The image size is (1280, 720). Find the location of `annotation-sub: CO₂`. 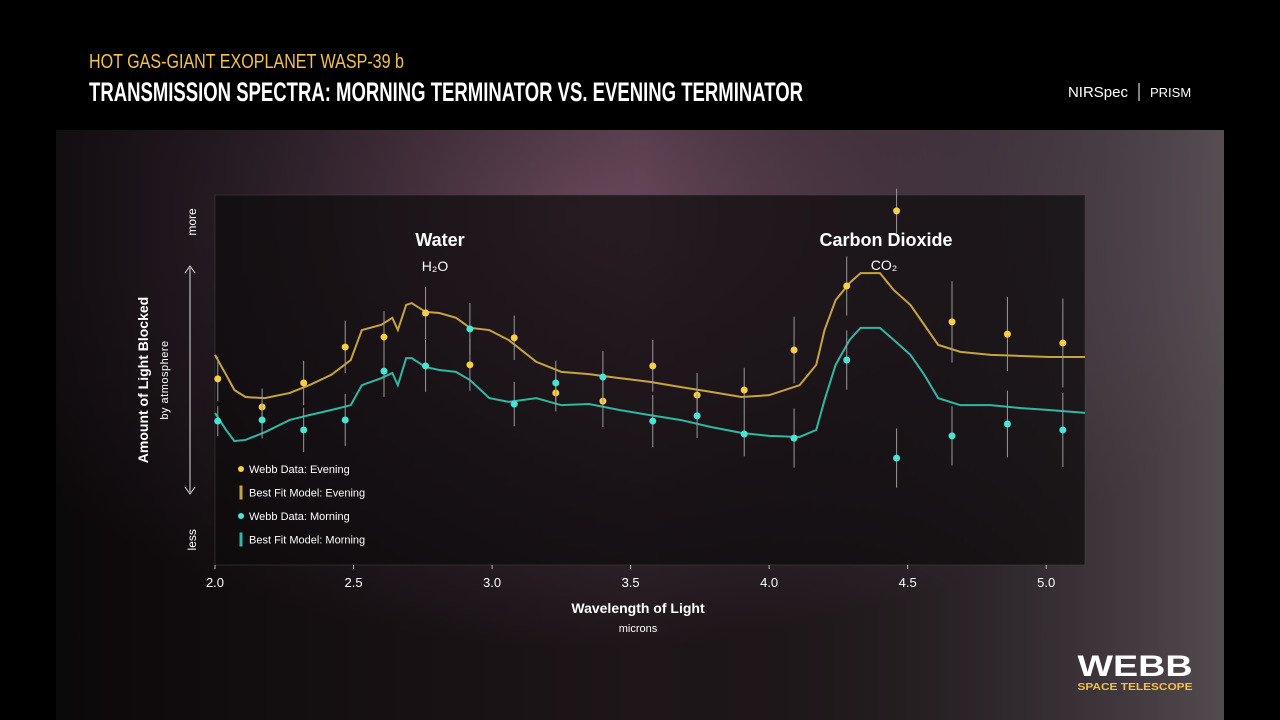

annotation-sub: CO₂ is located at coordinates (884, 265).